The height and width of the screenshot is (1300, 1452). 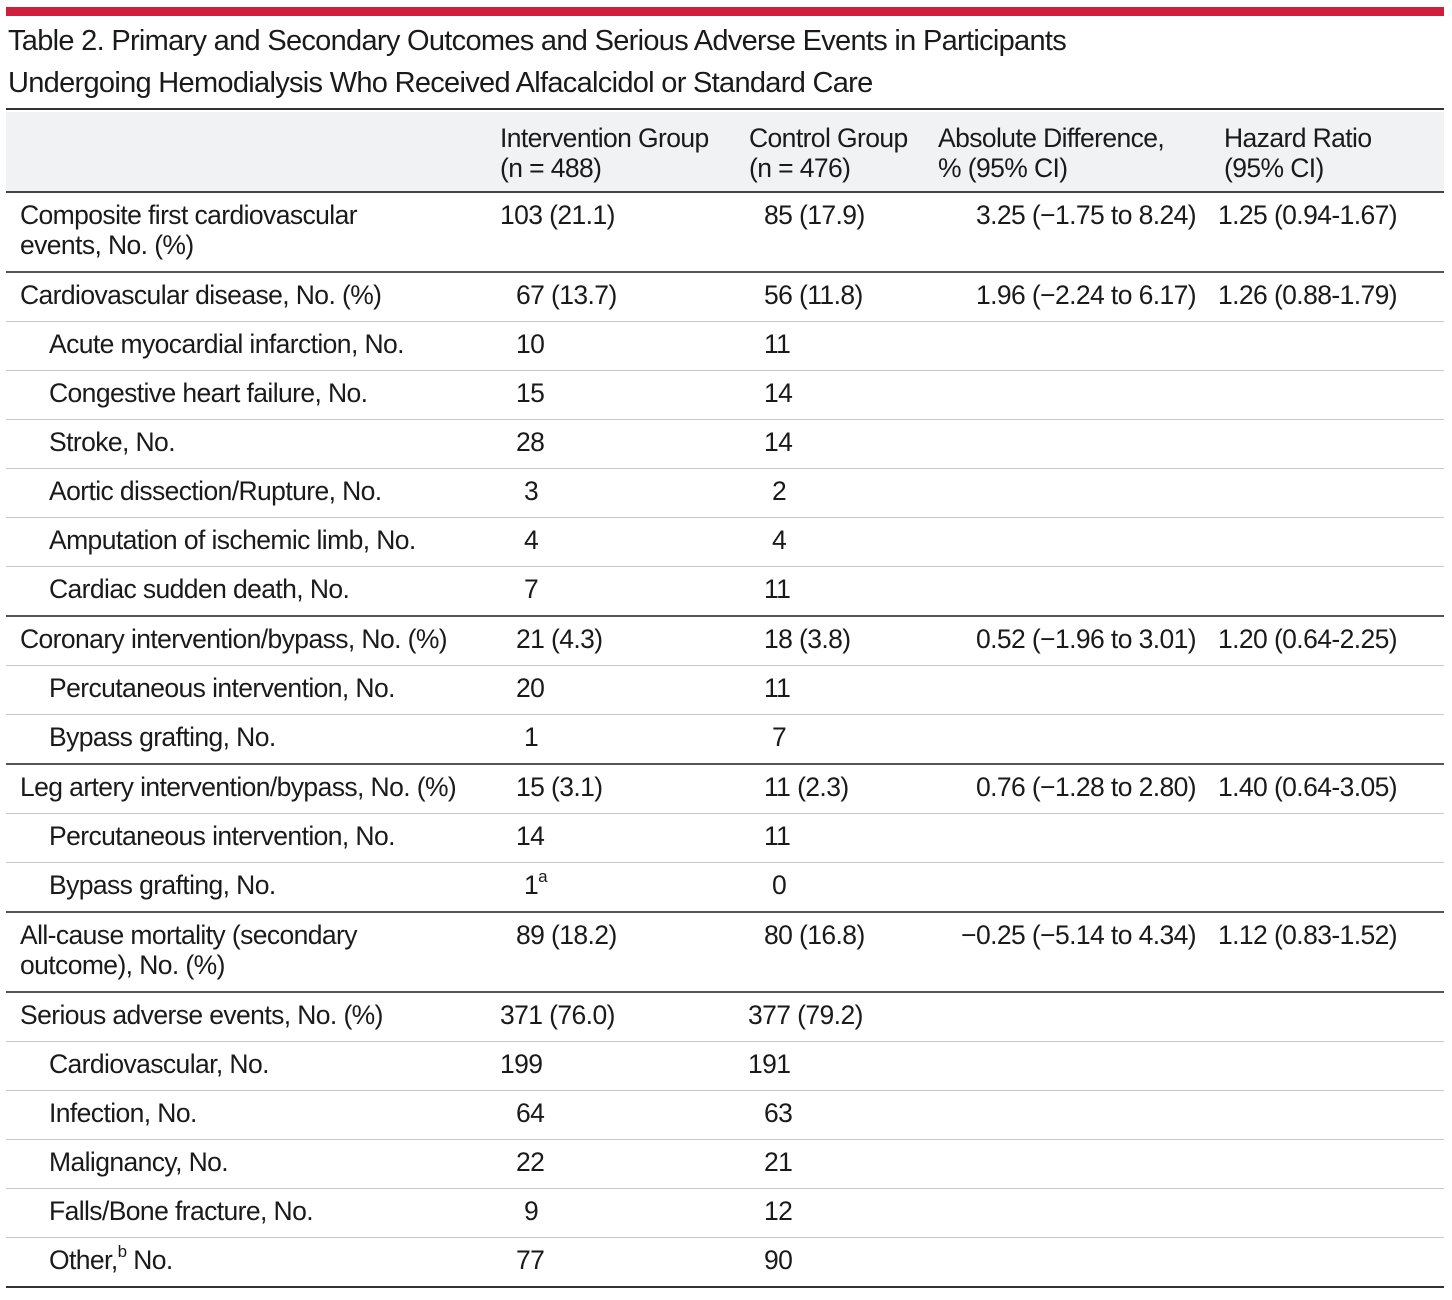 I want to click on control-value: 56 (11.8), so click(x=837, y=297).